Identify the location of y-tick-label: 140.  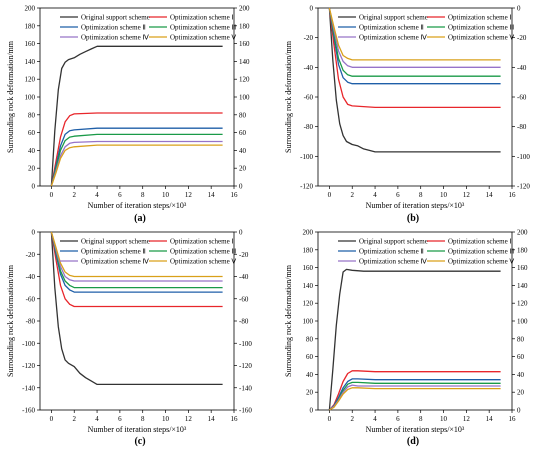
(30, 62).